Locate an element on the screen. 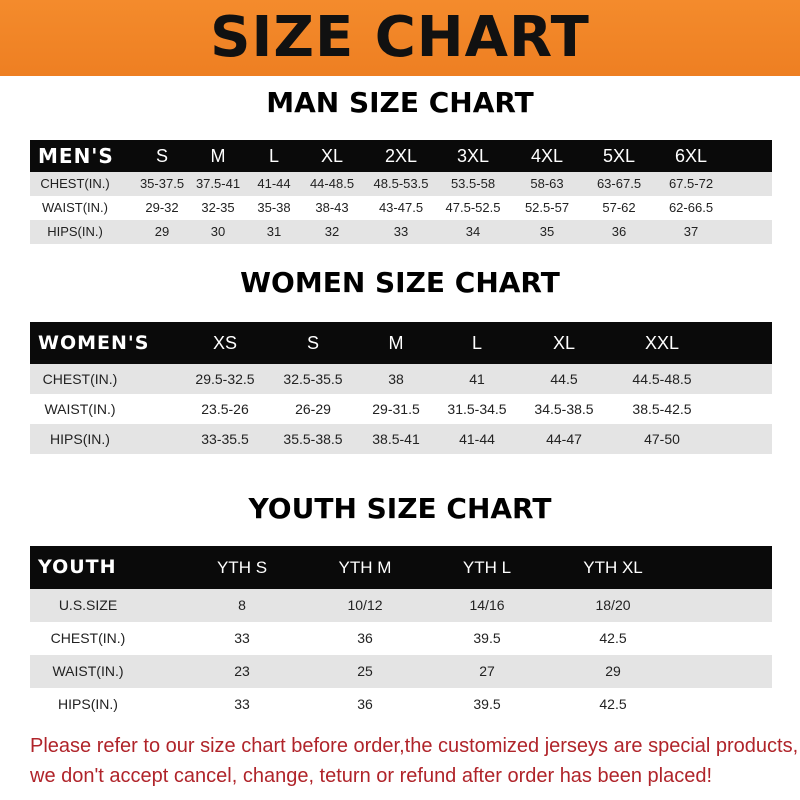  measurement-value: 29-32 is located at coordinates (162, 207).